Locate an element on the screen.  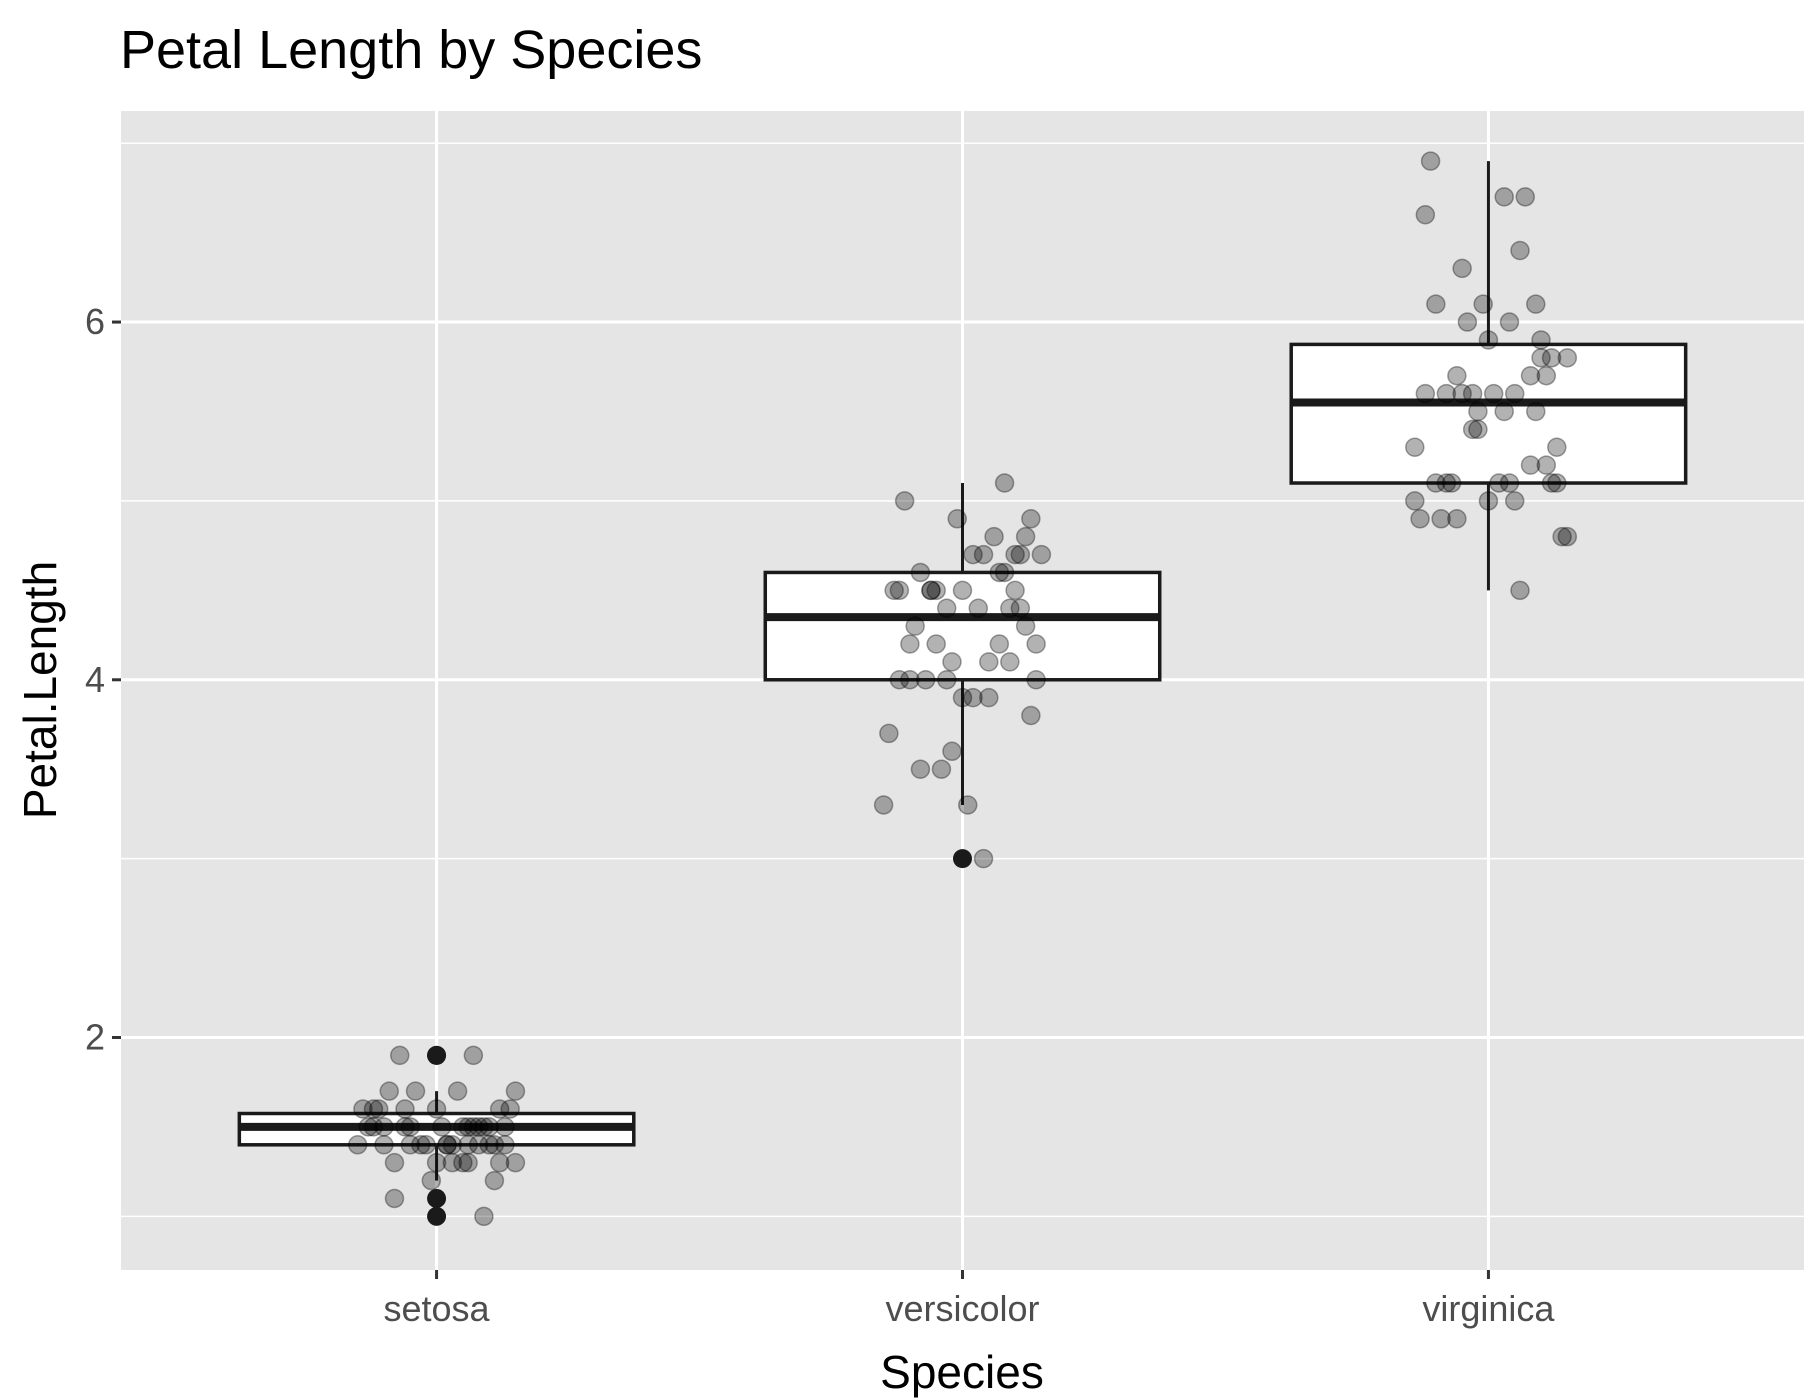
y-tick-label: 6 is located at coordinates (95, 321).